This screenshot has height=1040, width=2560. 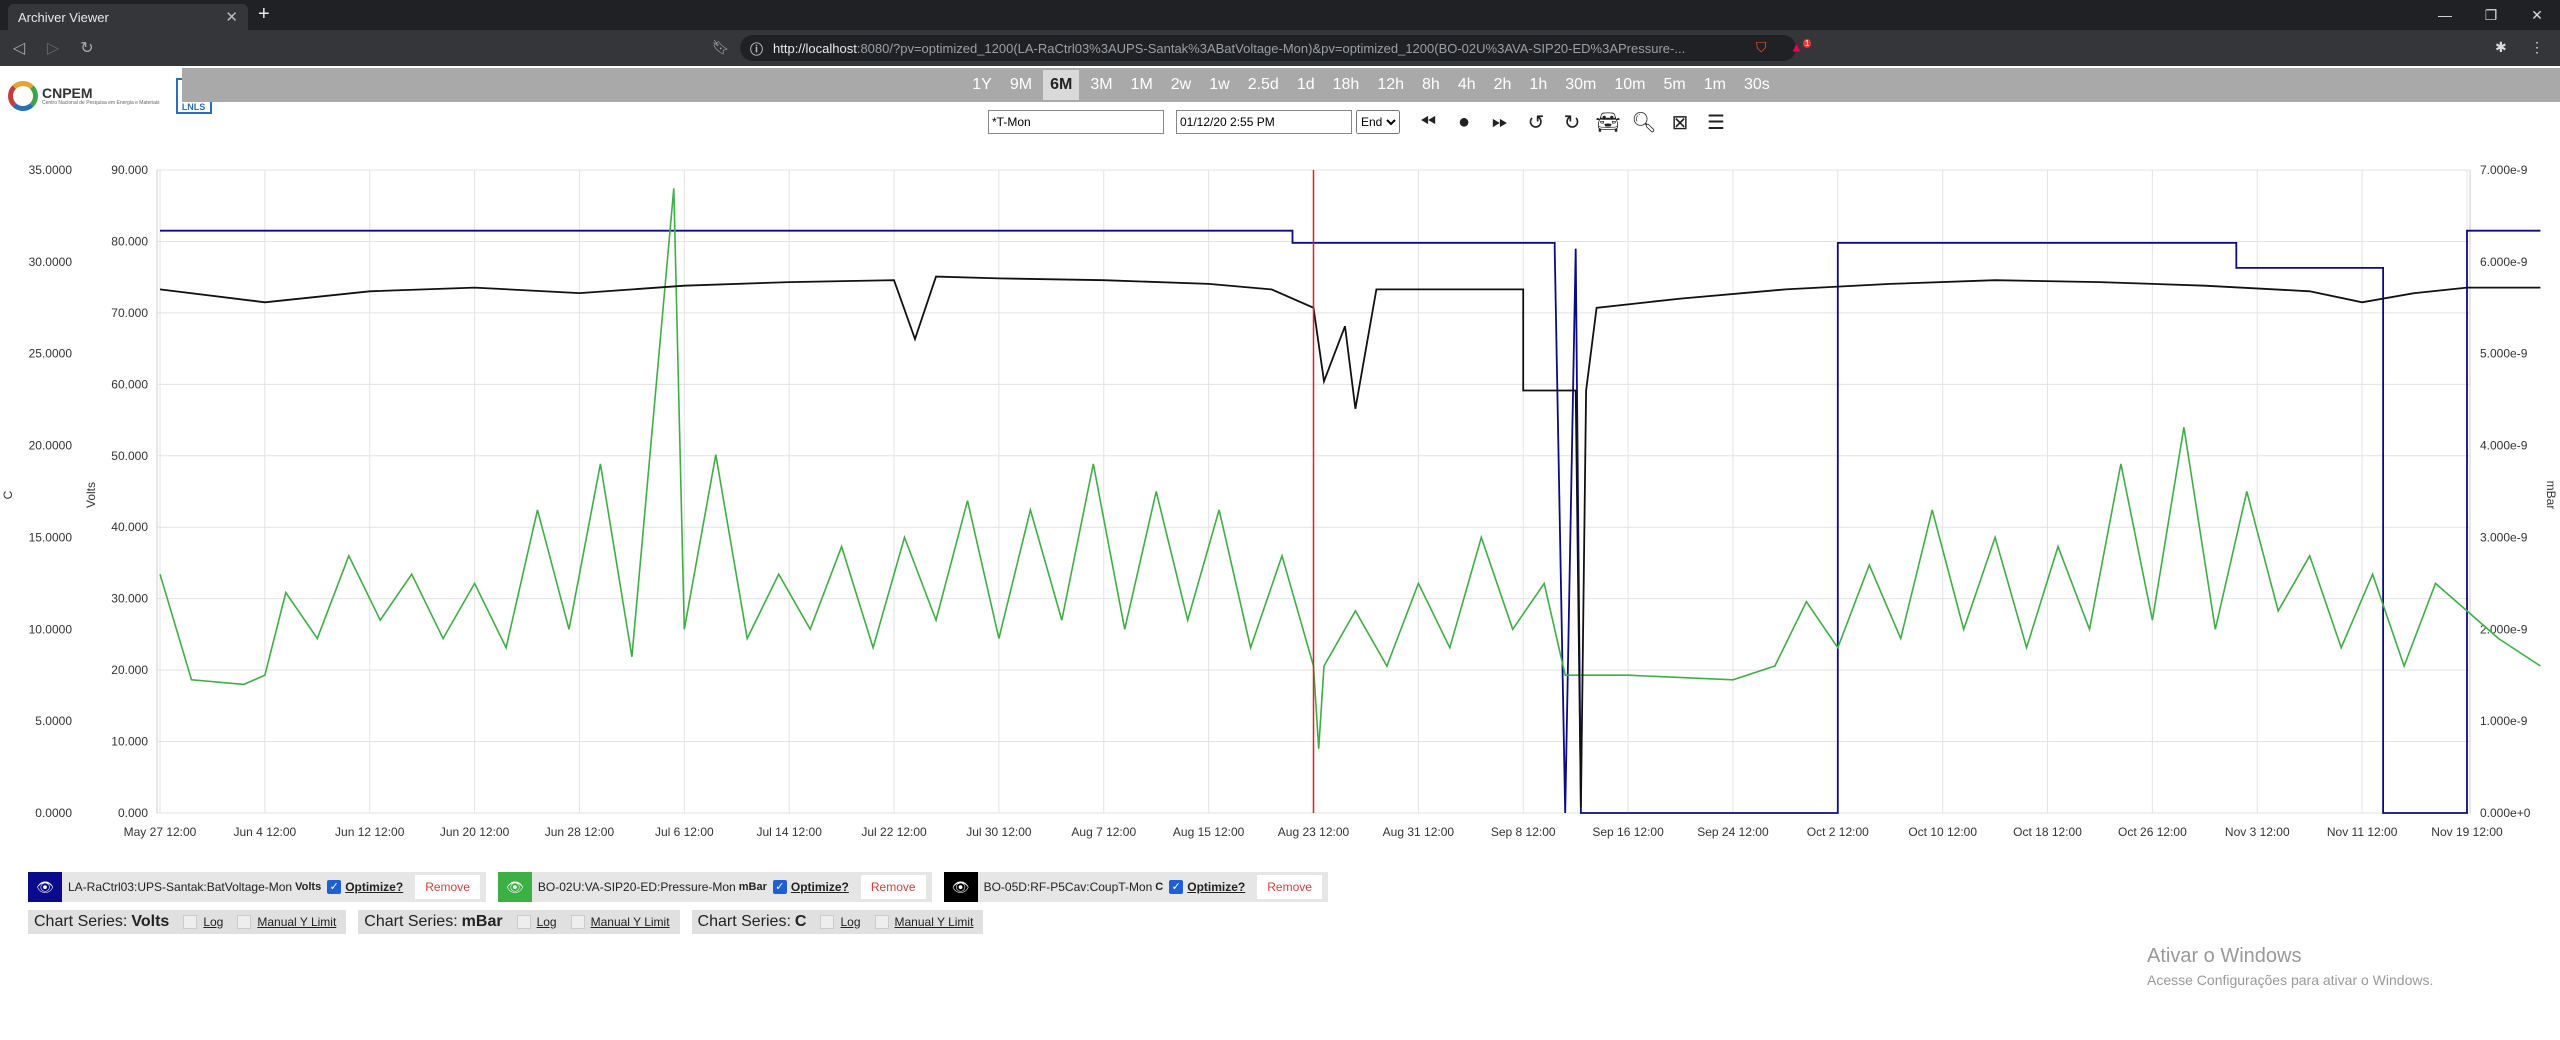 What do you see at coordinates (1101, 84) in the screenshot?
I see `zoom-button-3M: 3M` at bounding box center [1101, 84].